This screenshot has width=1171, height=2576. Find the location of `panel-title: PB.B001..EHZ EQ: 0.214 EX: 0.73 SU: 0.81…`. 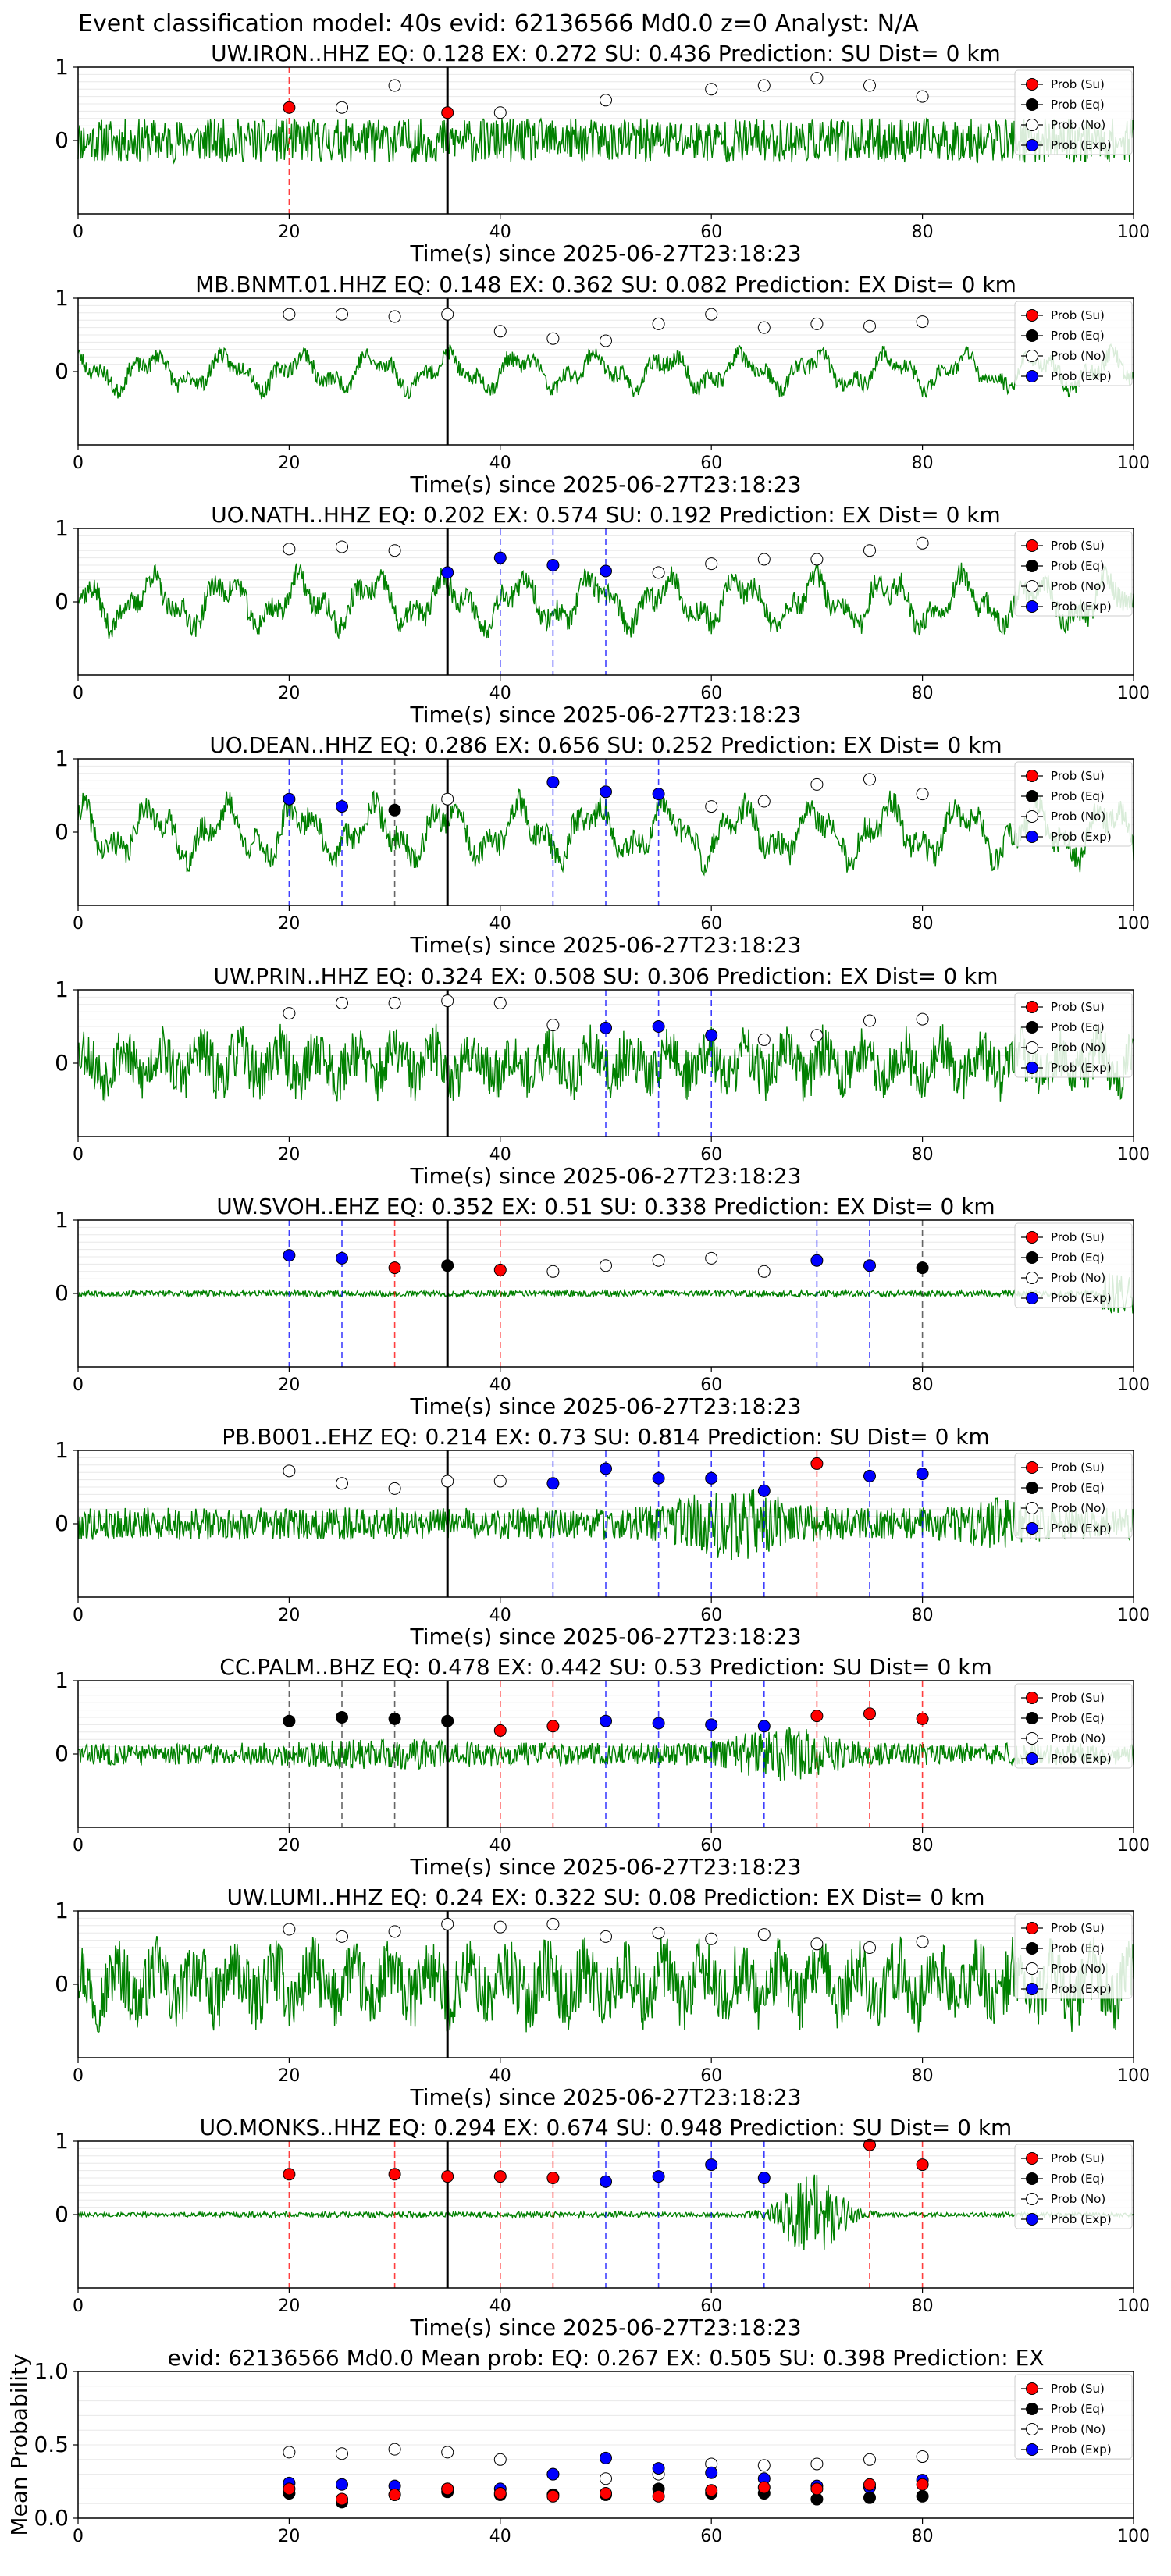

panel-title: PB.B001..EHZ EQ: 0.214 EX: 0.73 SU: 0.81… is located at coordinates (606, 1437).